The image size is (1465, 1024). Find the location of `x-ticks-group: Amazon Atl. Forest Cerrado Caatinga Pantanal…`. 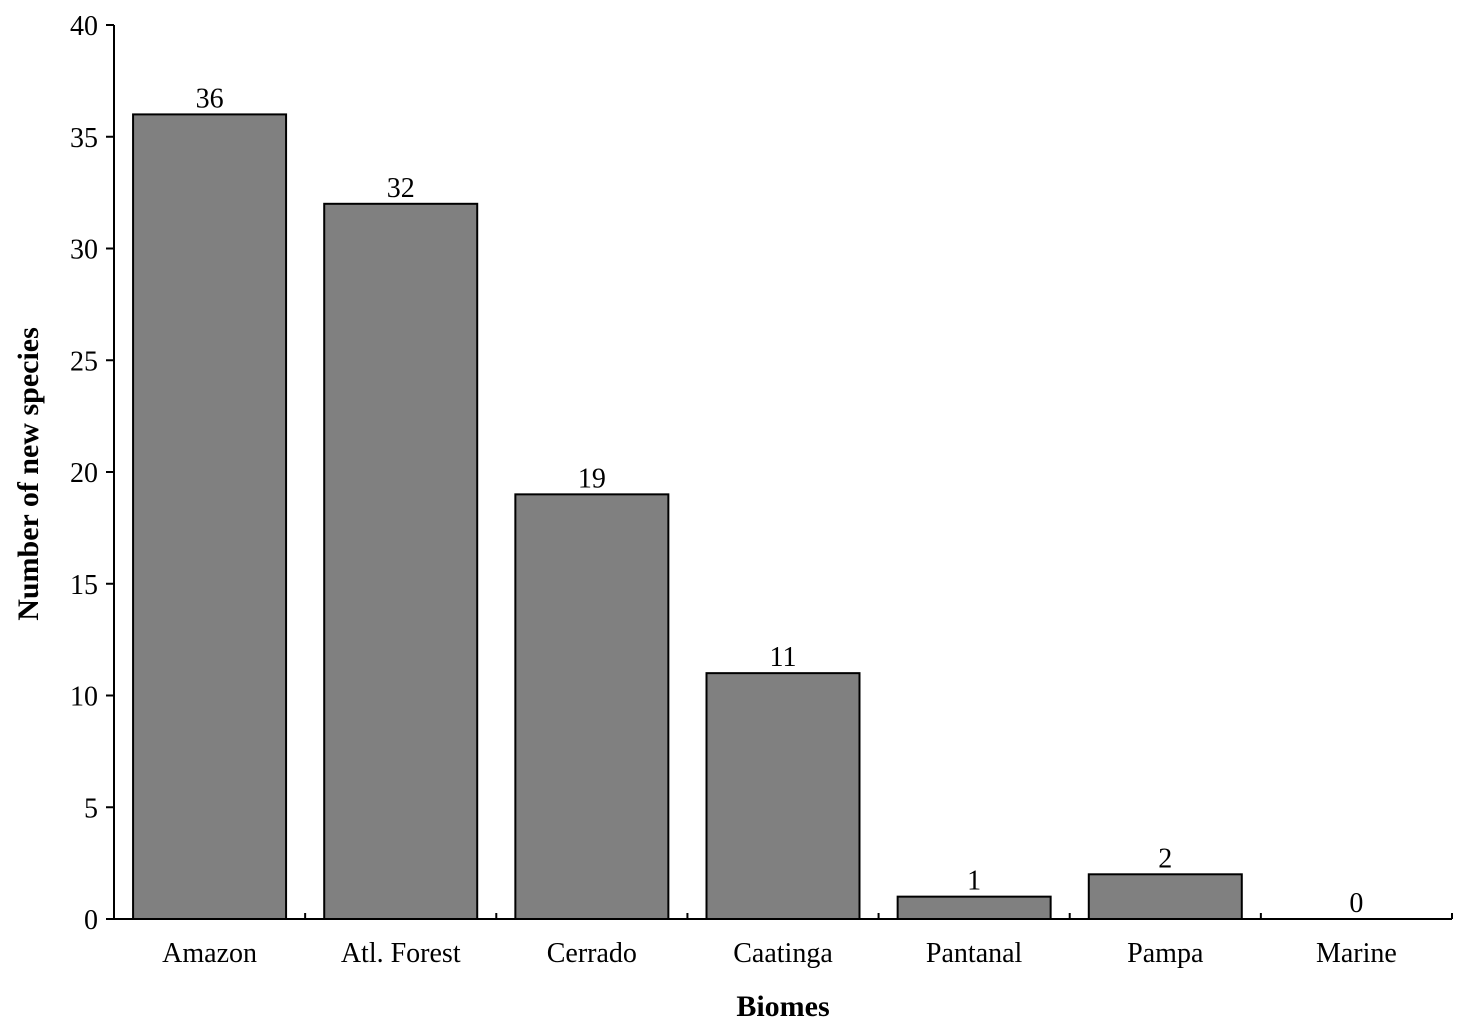

x-ticks-group: Amazon Atl. Forest Cerrado Caatinga Pantanal… is located at coordinates (783, 941).